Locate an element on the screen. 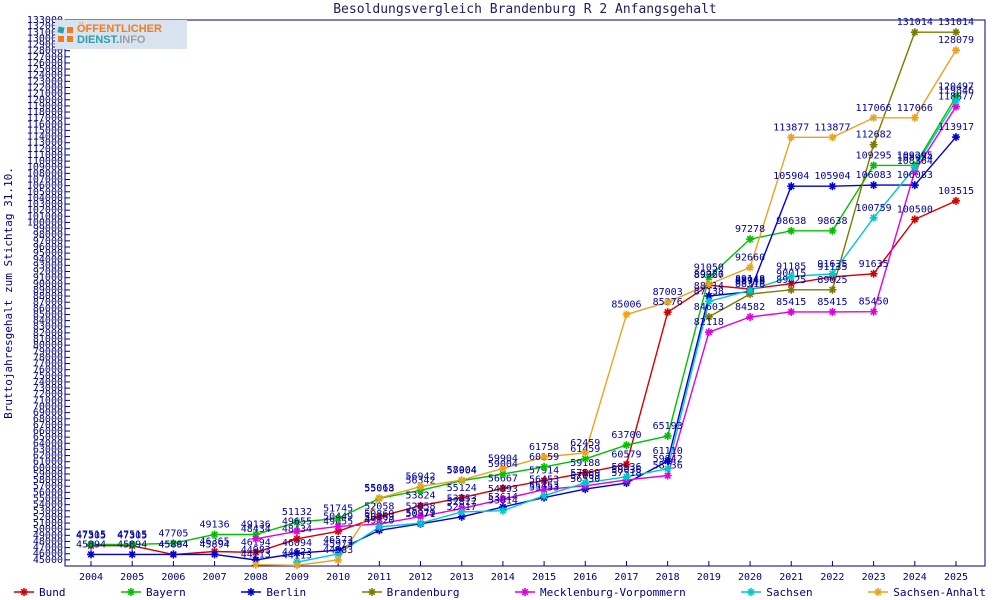  svg-text: 82000 is located at coordinates (48, 333).